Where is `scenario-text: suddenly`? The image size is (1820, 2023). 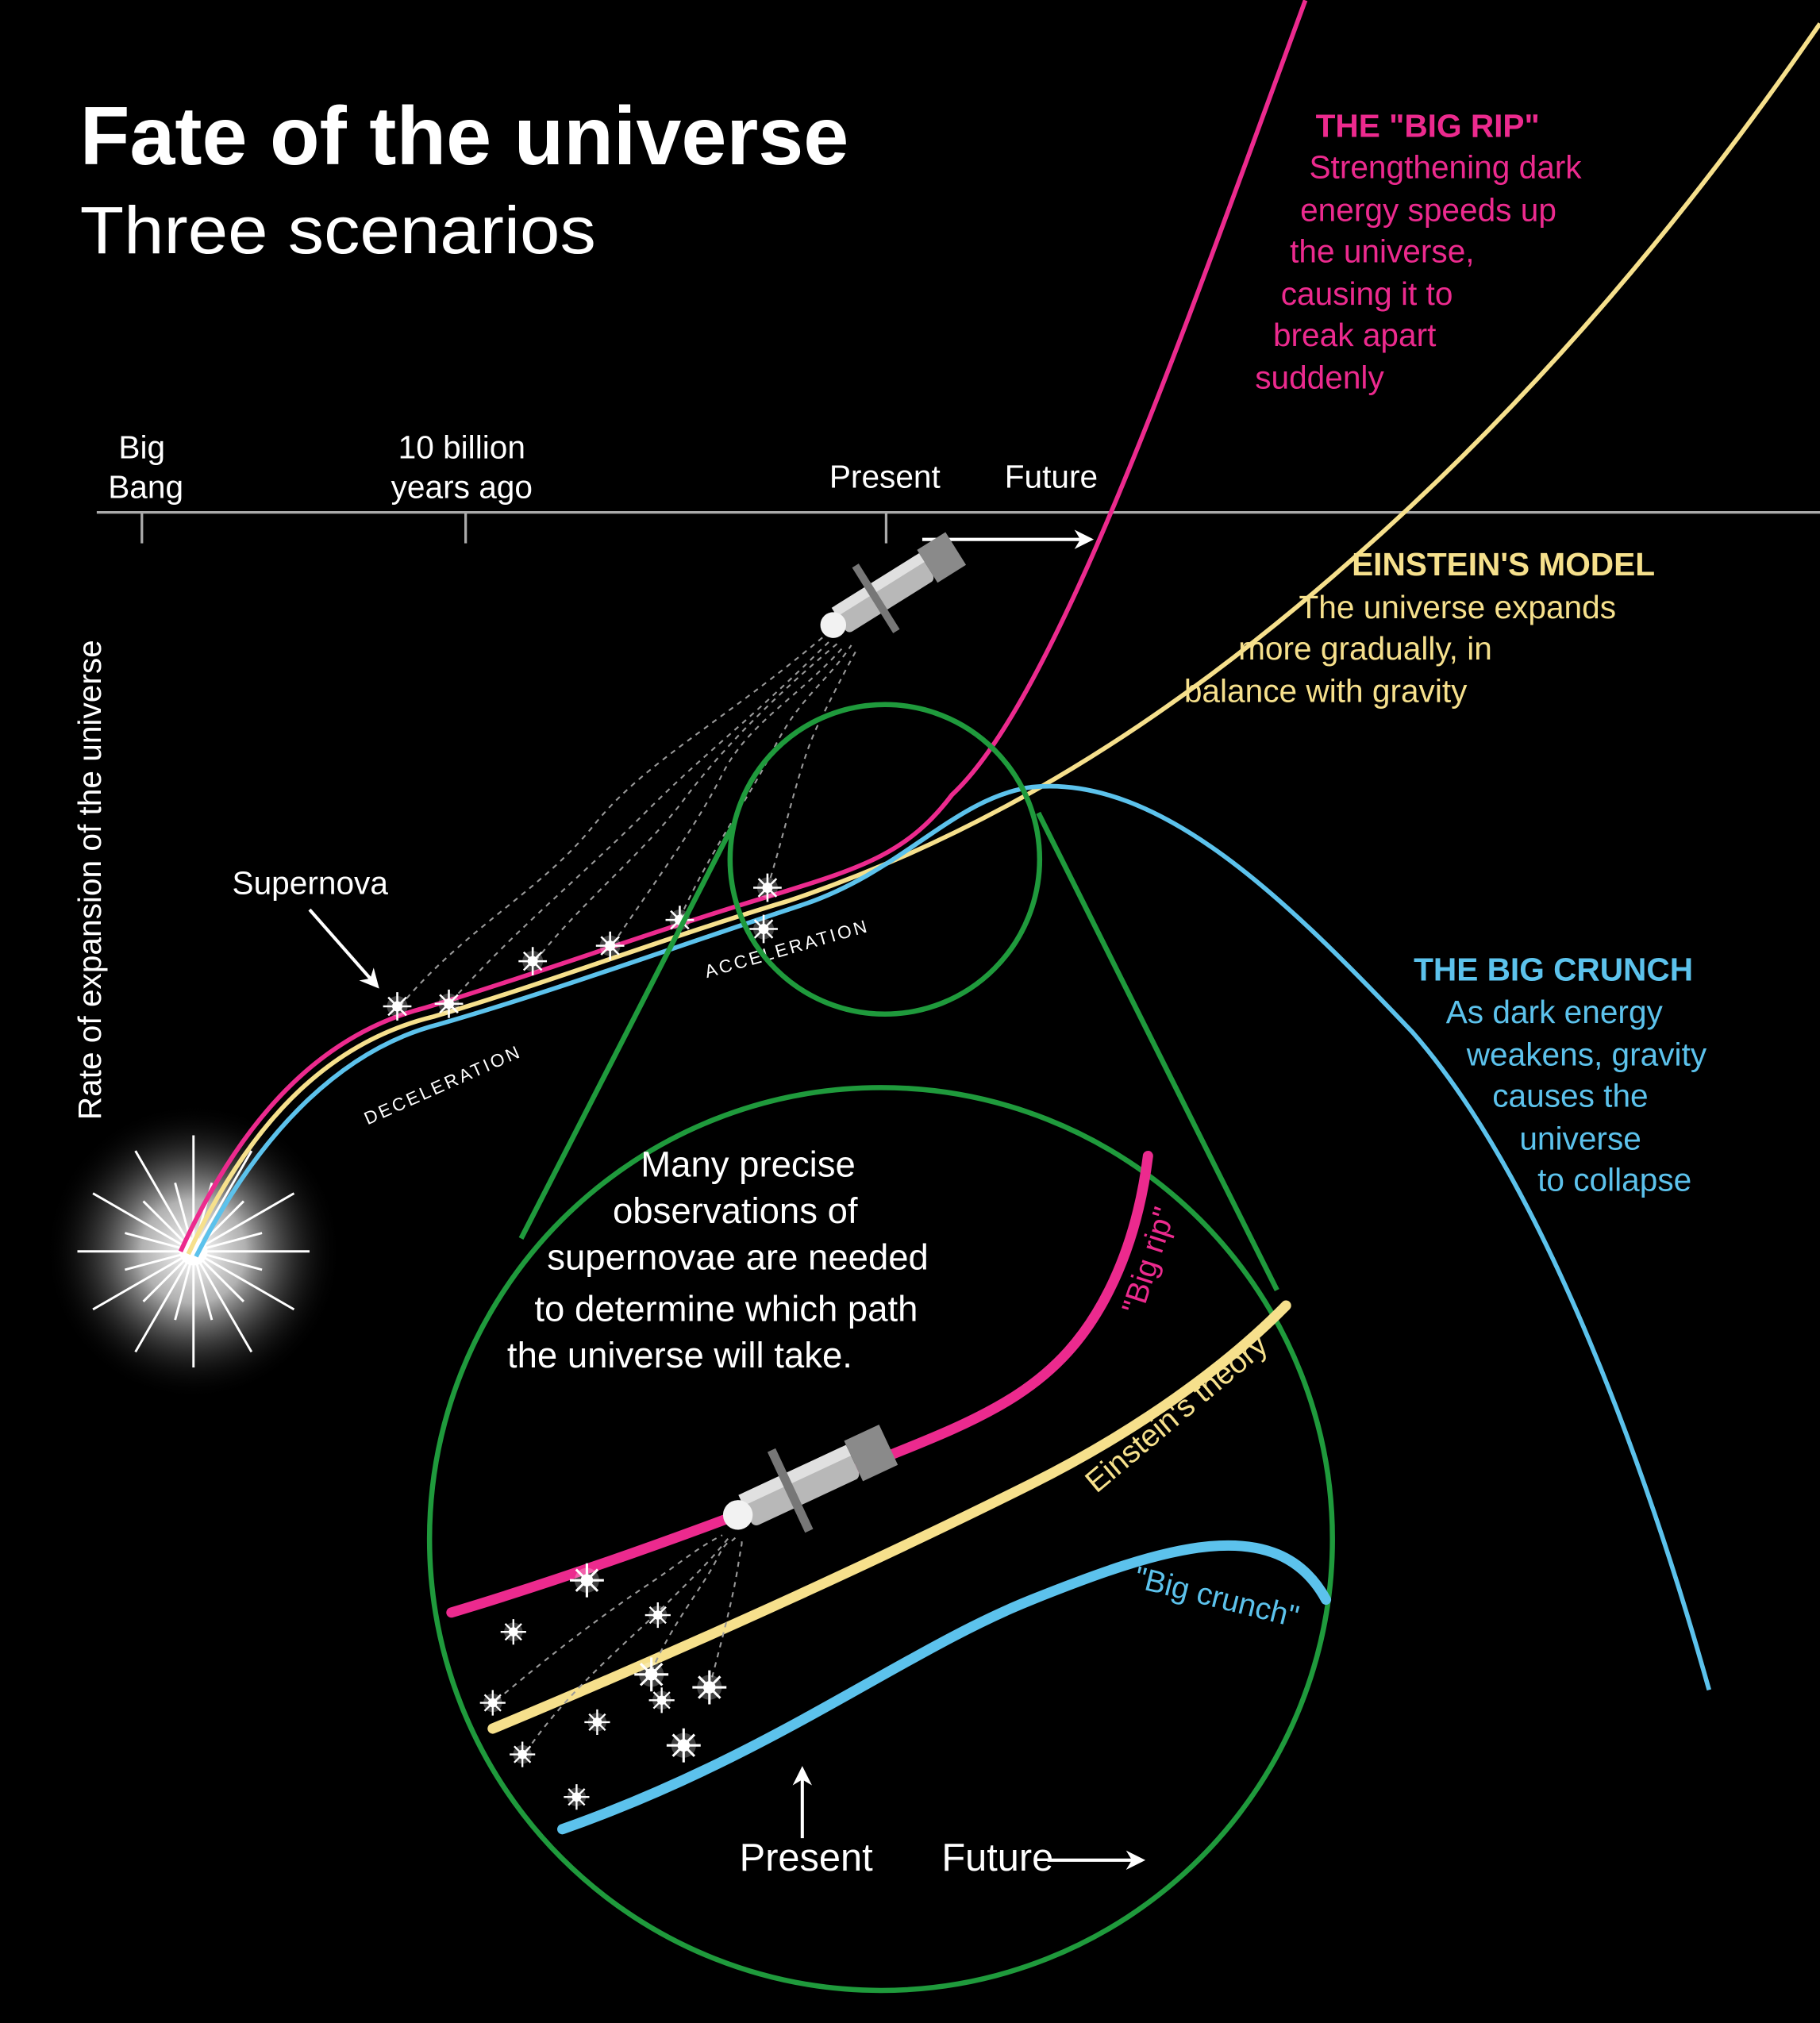
scenario-text: suddenly is located at coordinates (1319, 378).